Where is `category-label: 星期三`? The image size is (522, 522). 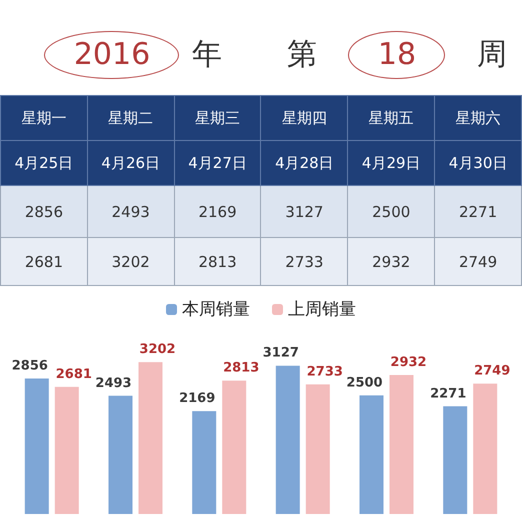 category-label: 星期三 is located at coordinates (217, 118).